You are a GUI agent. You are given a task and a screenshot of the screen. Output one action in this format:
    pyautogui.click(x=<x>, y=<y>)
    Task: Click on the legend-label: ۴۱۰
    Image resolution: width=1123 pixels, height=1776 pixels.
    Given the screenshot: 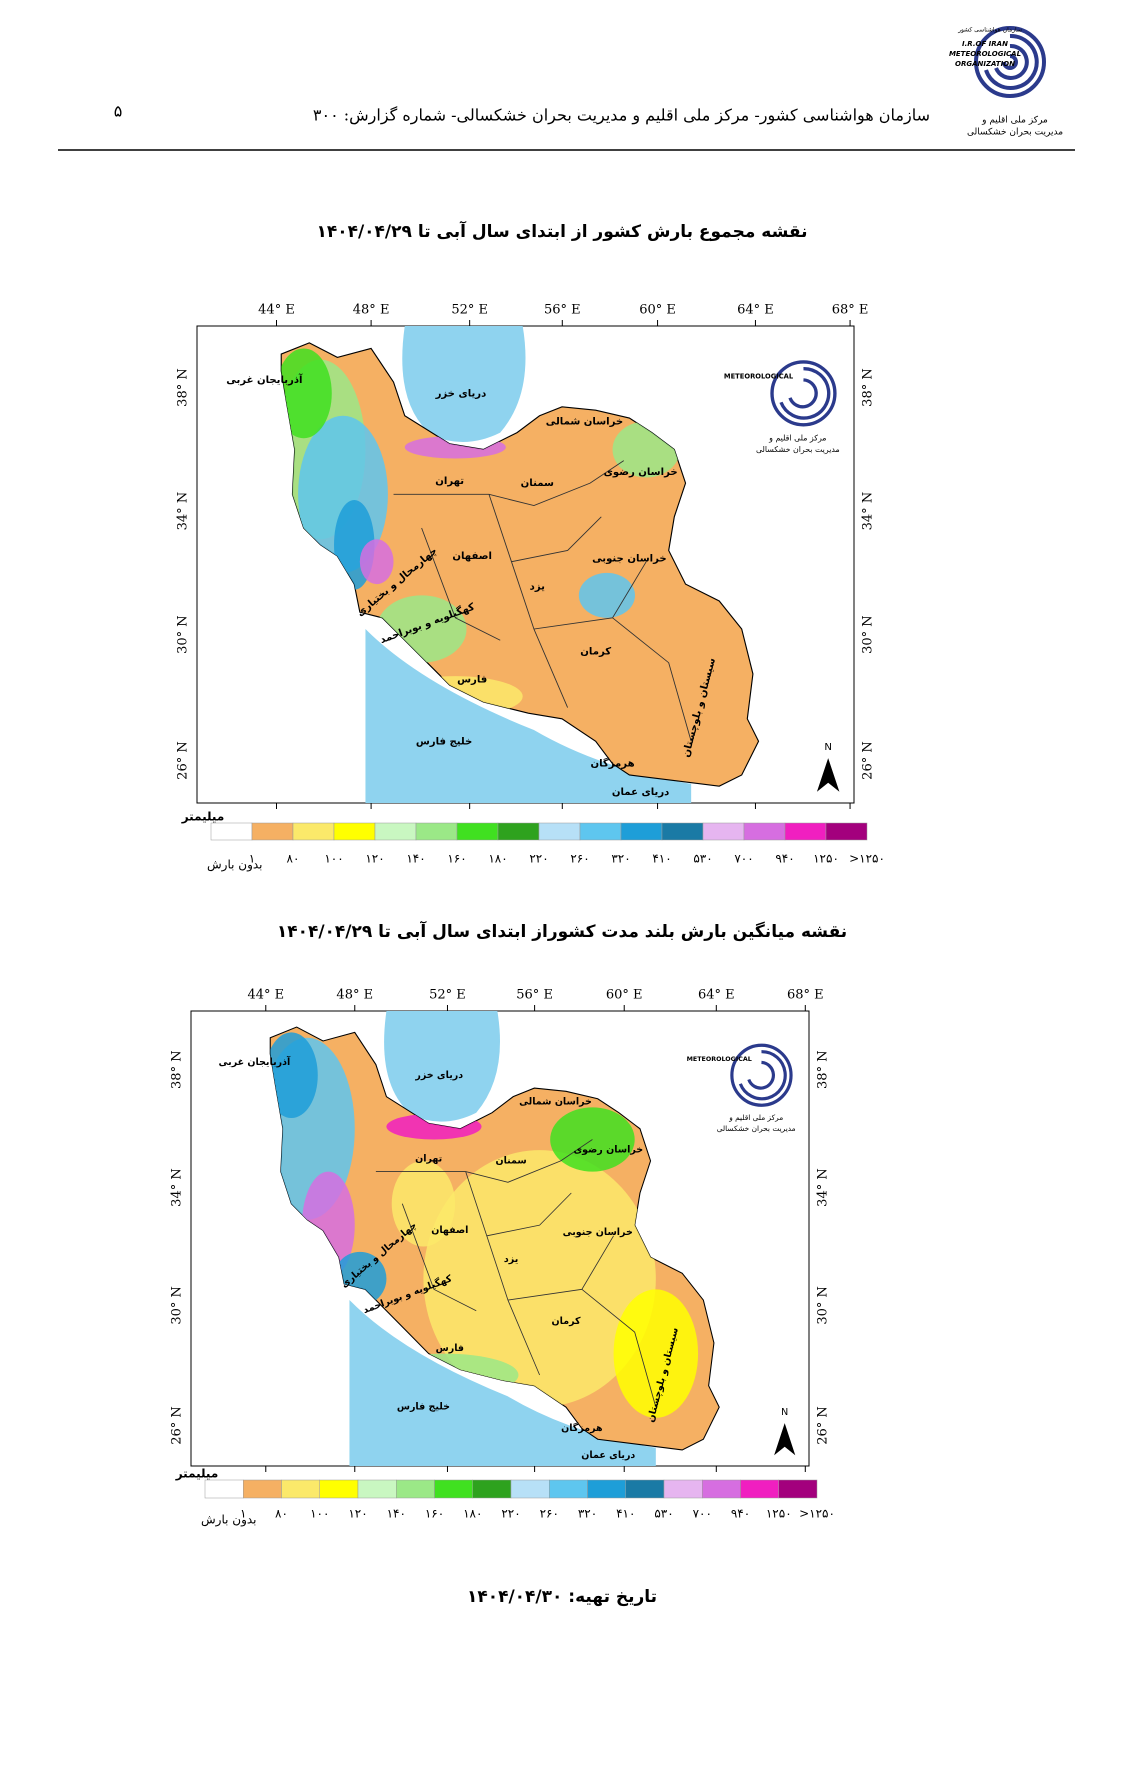 What is the action you would take?
    pyautogui.click(x=625, y=1514)
    